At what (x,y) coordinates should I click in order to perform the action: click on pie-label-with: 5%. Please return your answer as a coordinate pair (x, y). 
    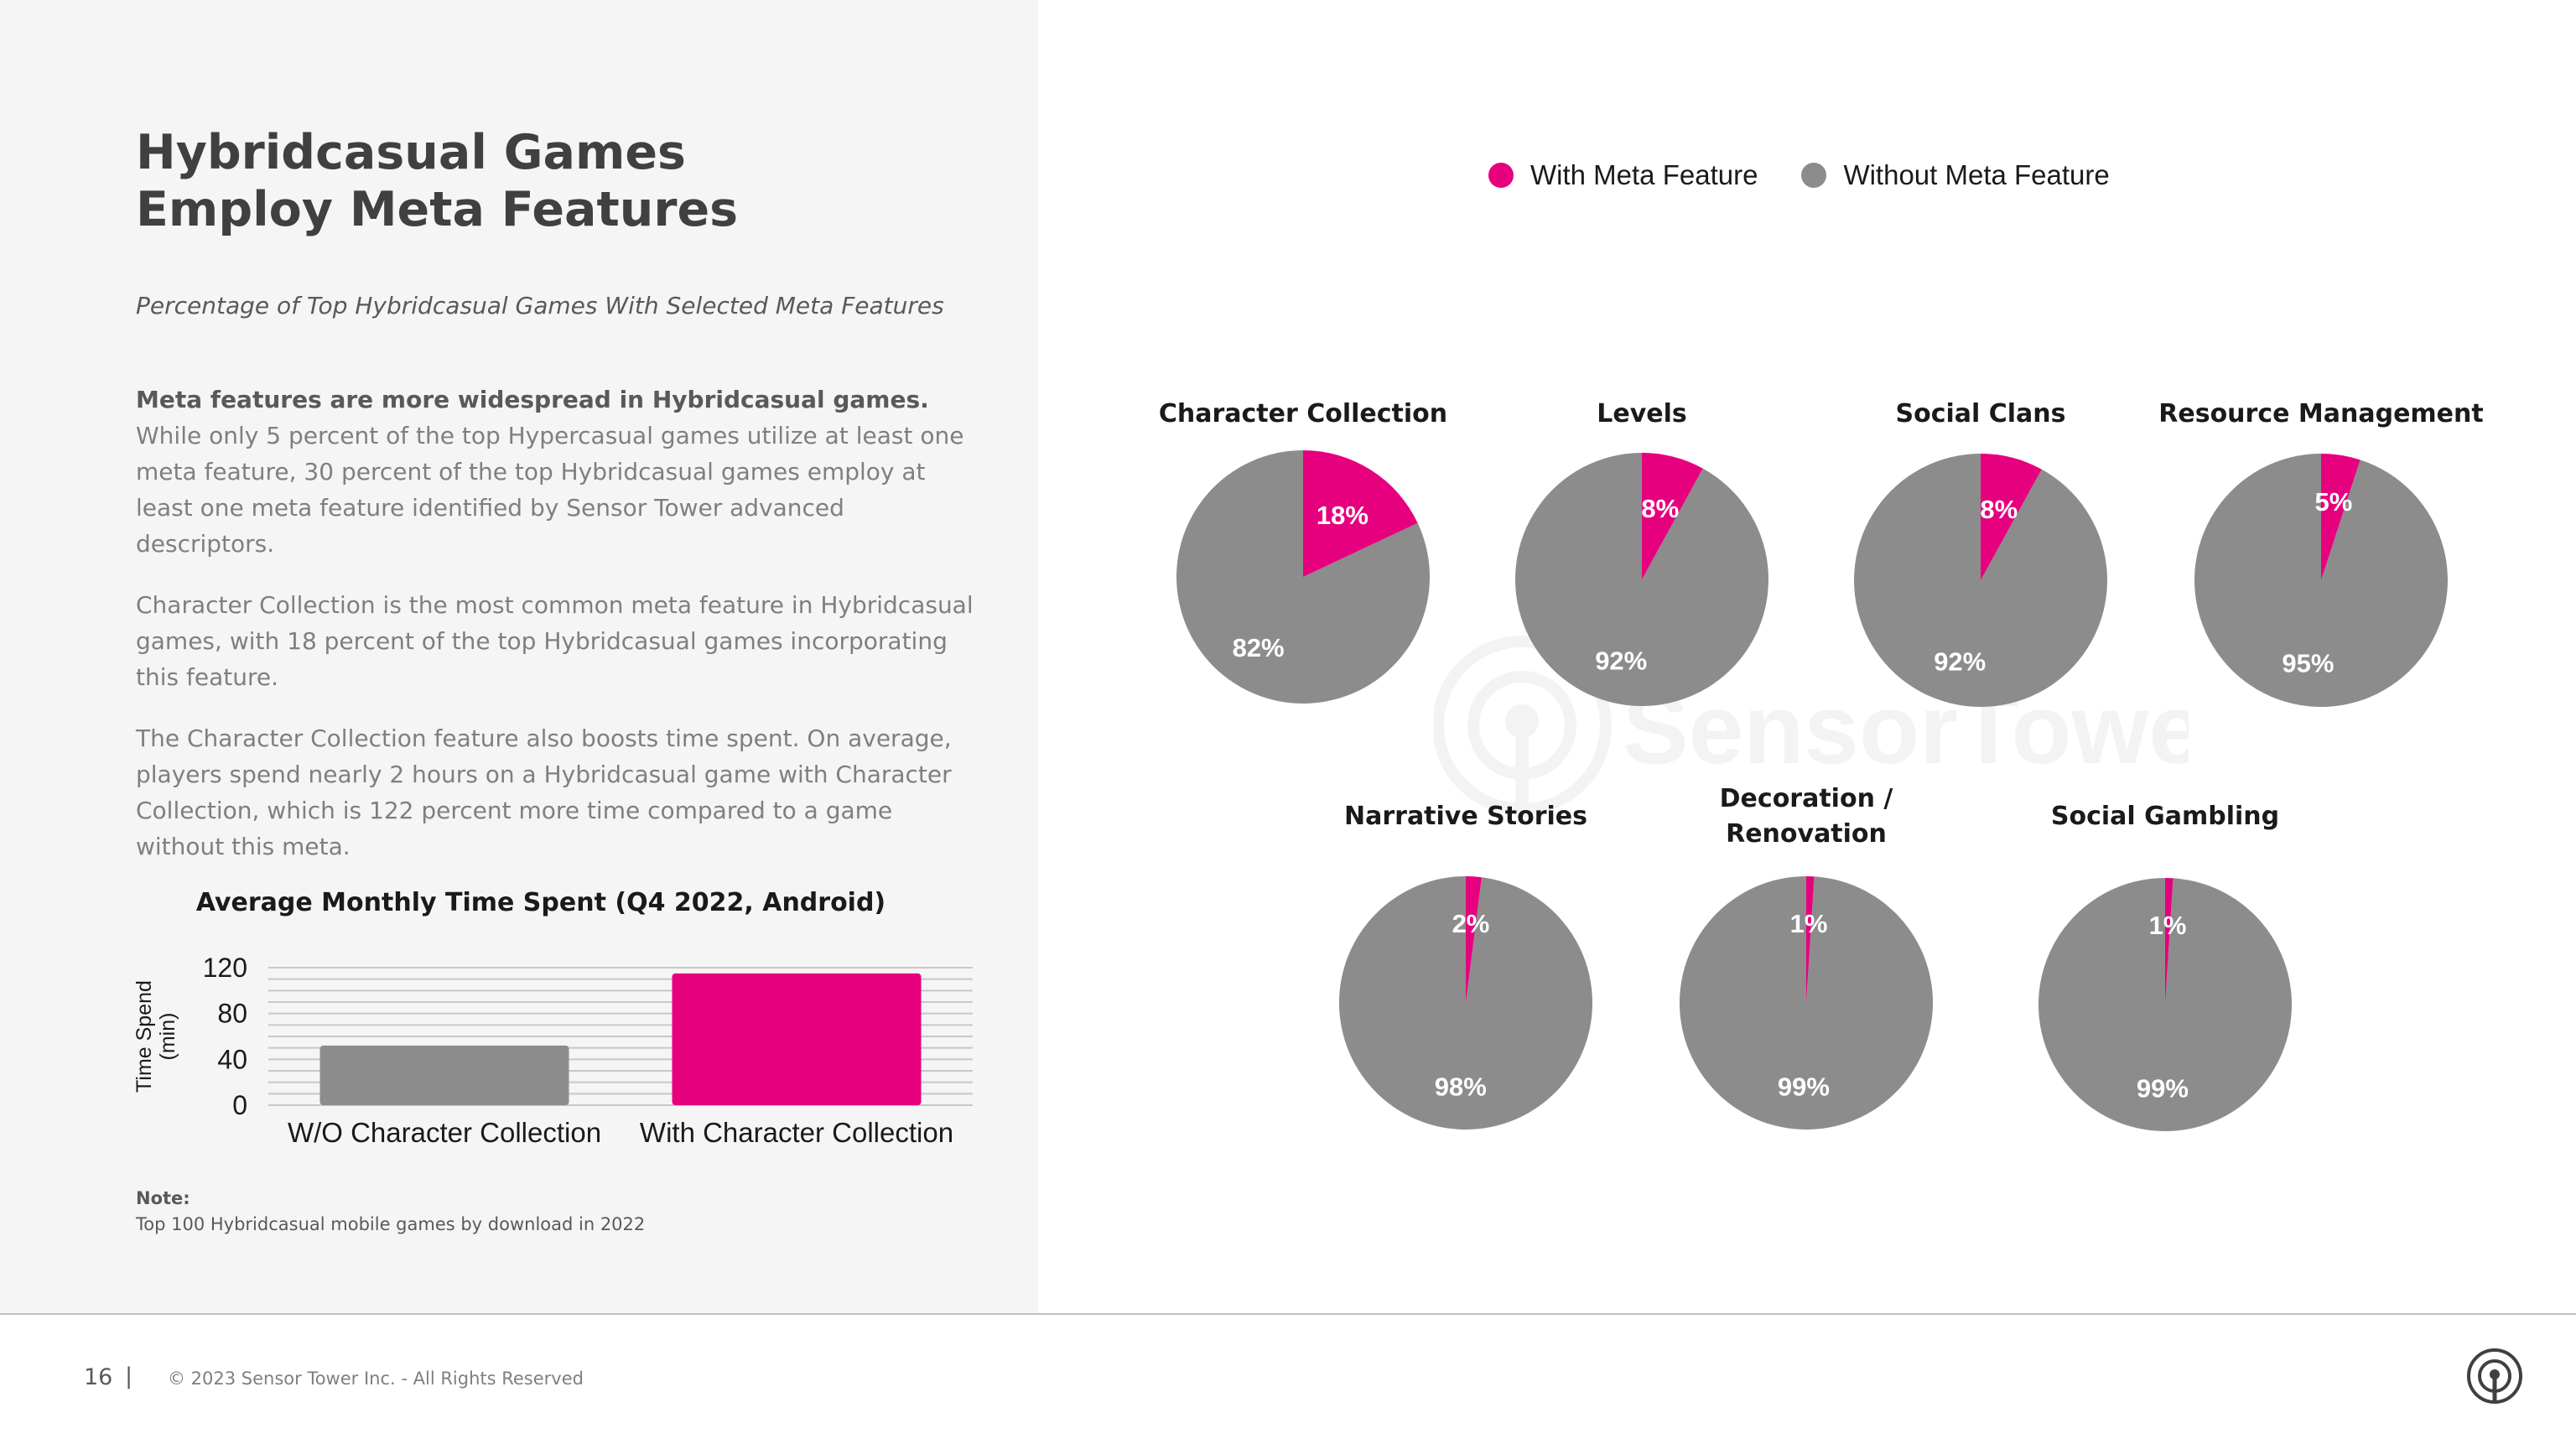
    Looking at the image, I should click on (2333, 502).